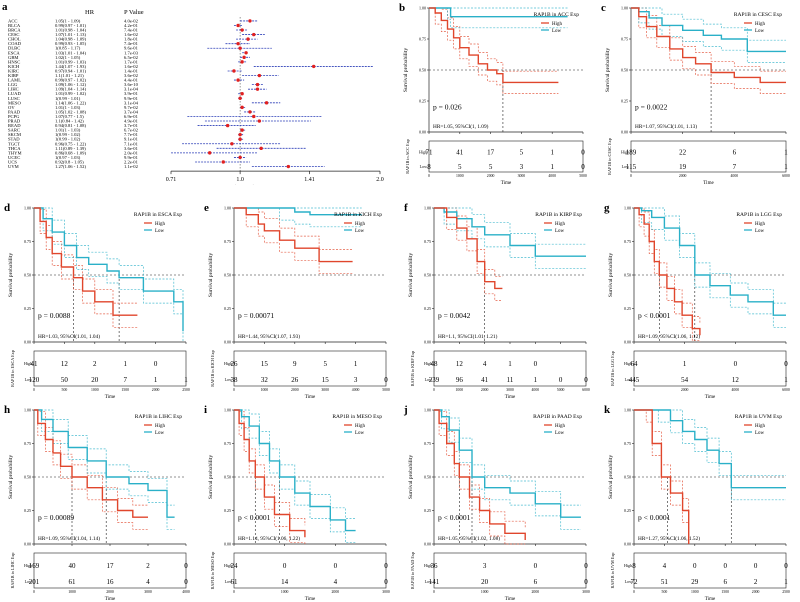 The width and height of the screenshot is (800, 602). What do you see at coordinates (402, 8) in the screenshot?
I see `panel-label-b: b` at bounding box center [402, 8].